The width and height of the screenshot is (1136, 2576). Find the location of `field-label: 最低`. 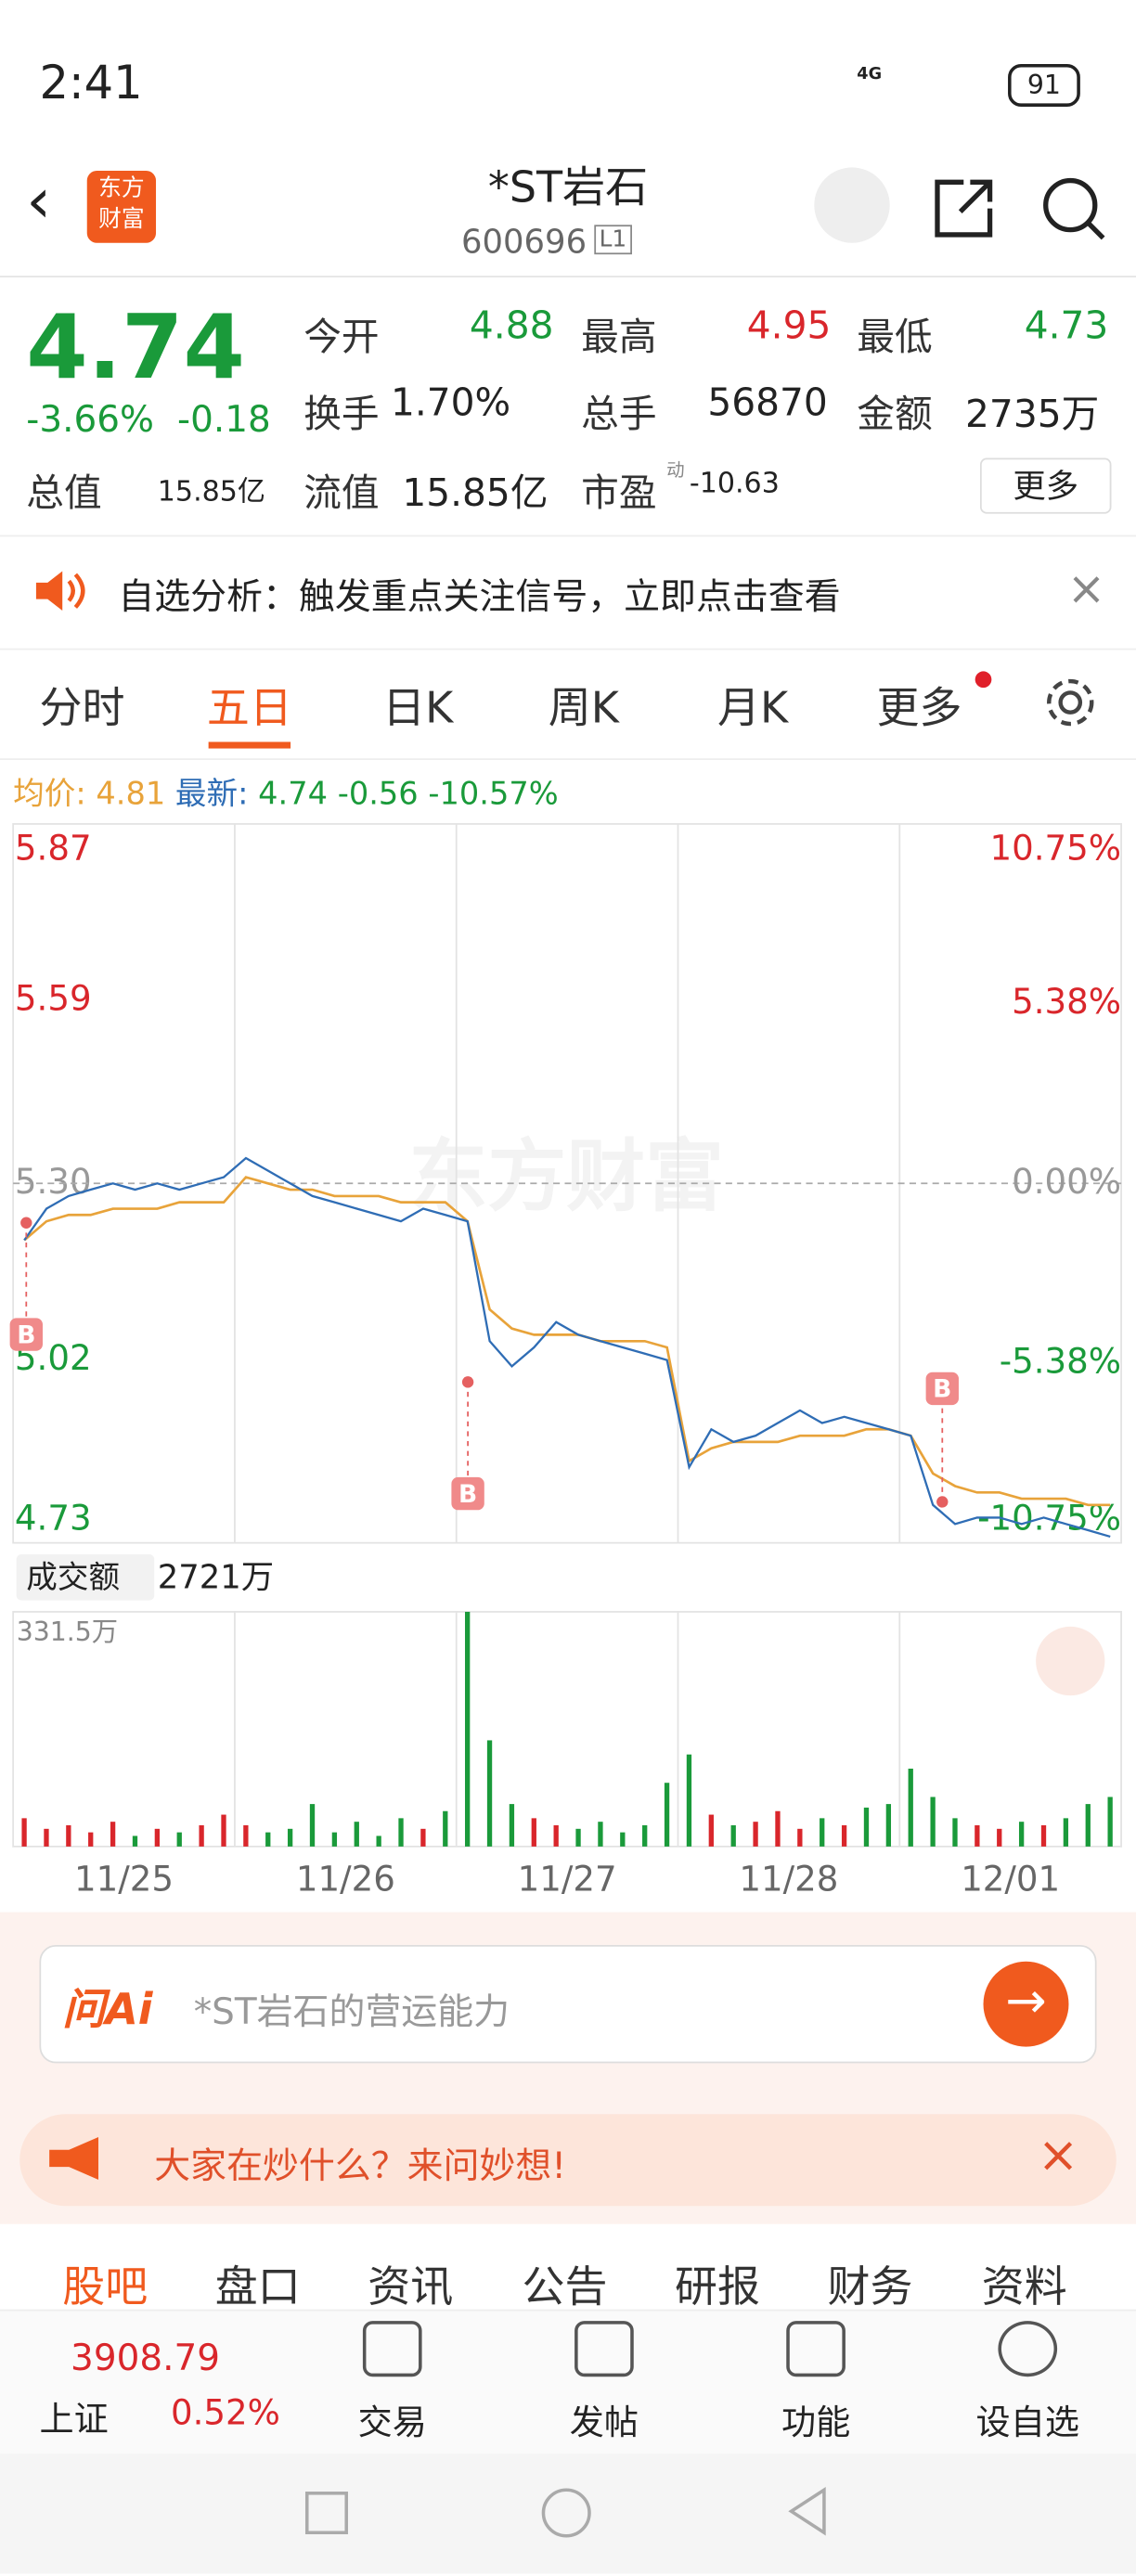

field-label: 最低 is located at coordinates (895, 338).